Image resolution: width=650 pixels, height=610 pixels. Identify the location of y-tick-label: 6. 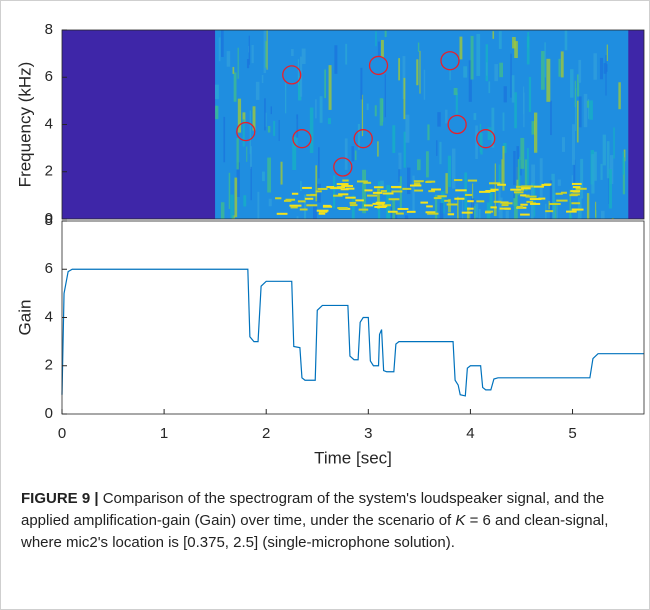
(49, 268).